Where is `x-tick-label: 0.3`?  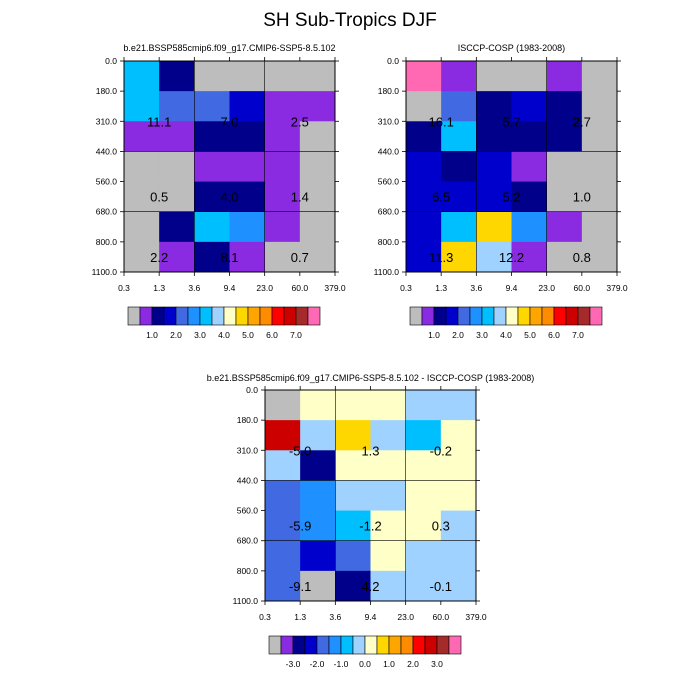 x-tick-label: 0.3 is located at coordinates (265, 617).